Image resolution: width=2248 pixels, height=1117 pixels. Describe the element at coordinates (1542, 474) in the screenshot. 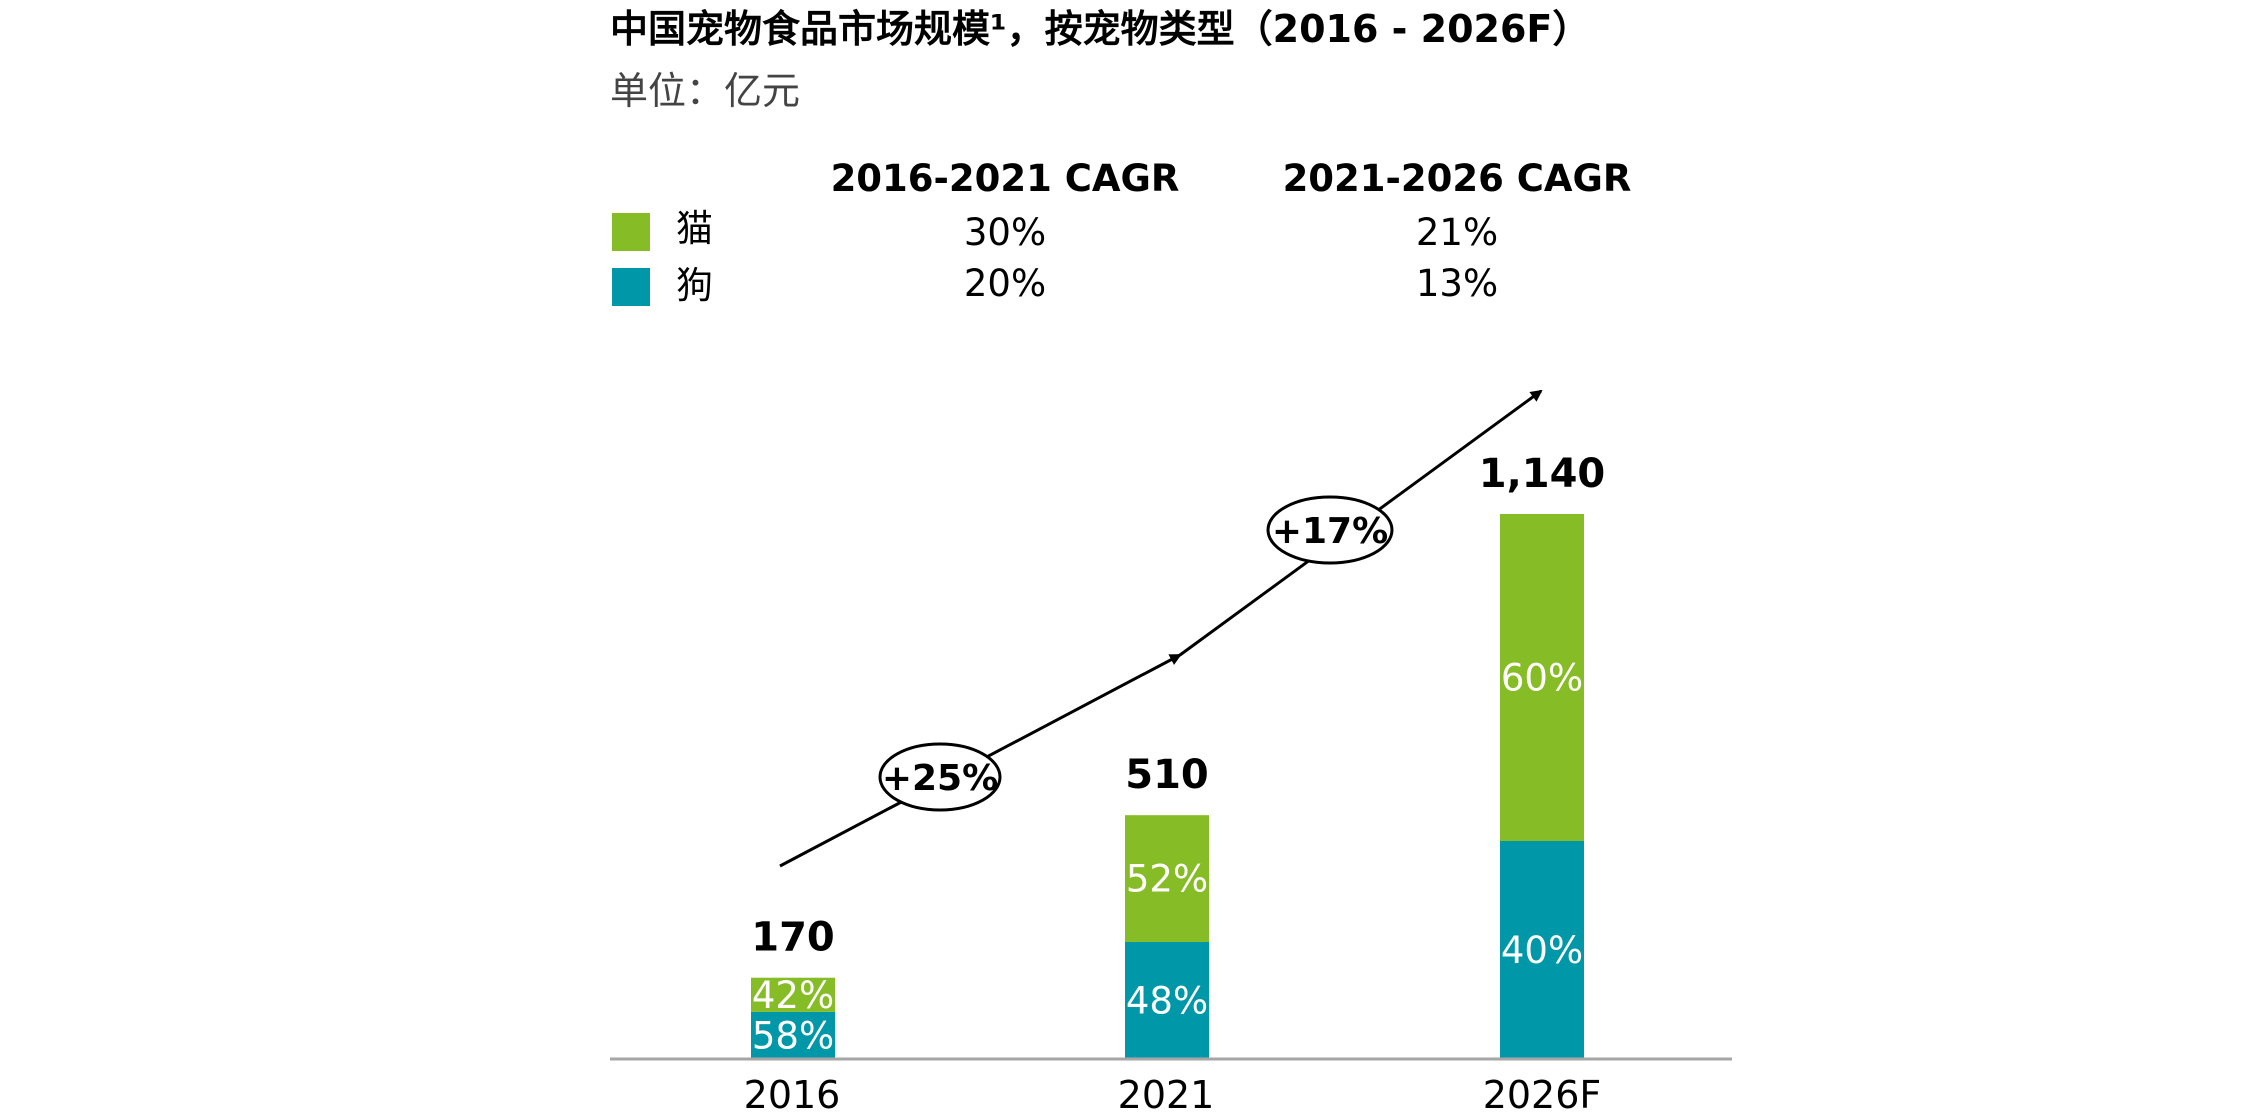

I see `total-label-2026f: 1,140` at that location.